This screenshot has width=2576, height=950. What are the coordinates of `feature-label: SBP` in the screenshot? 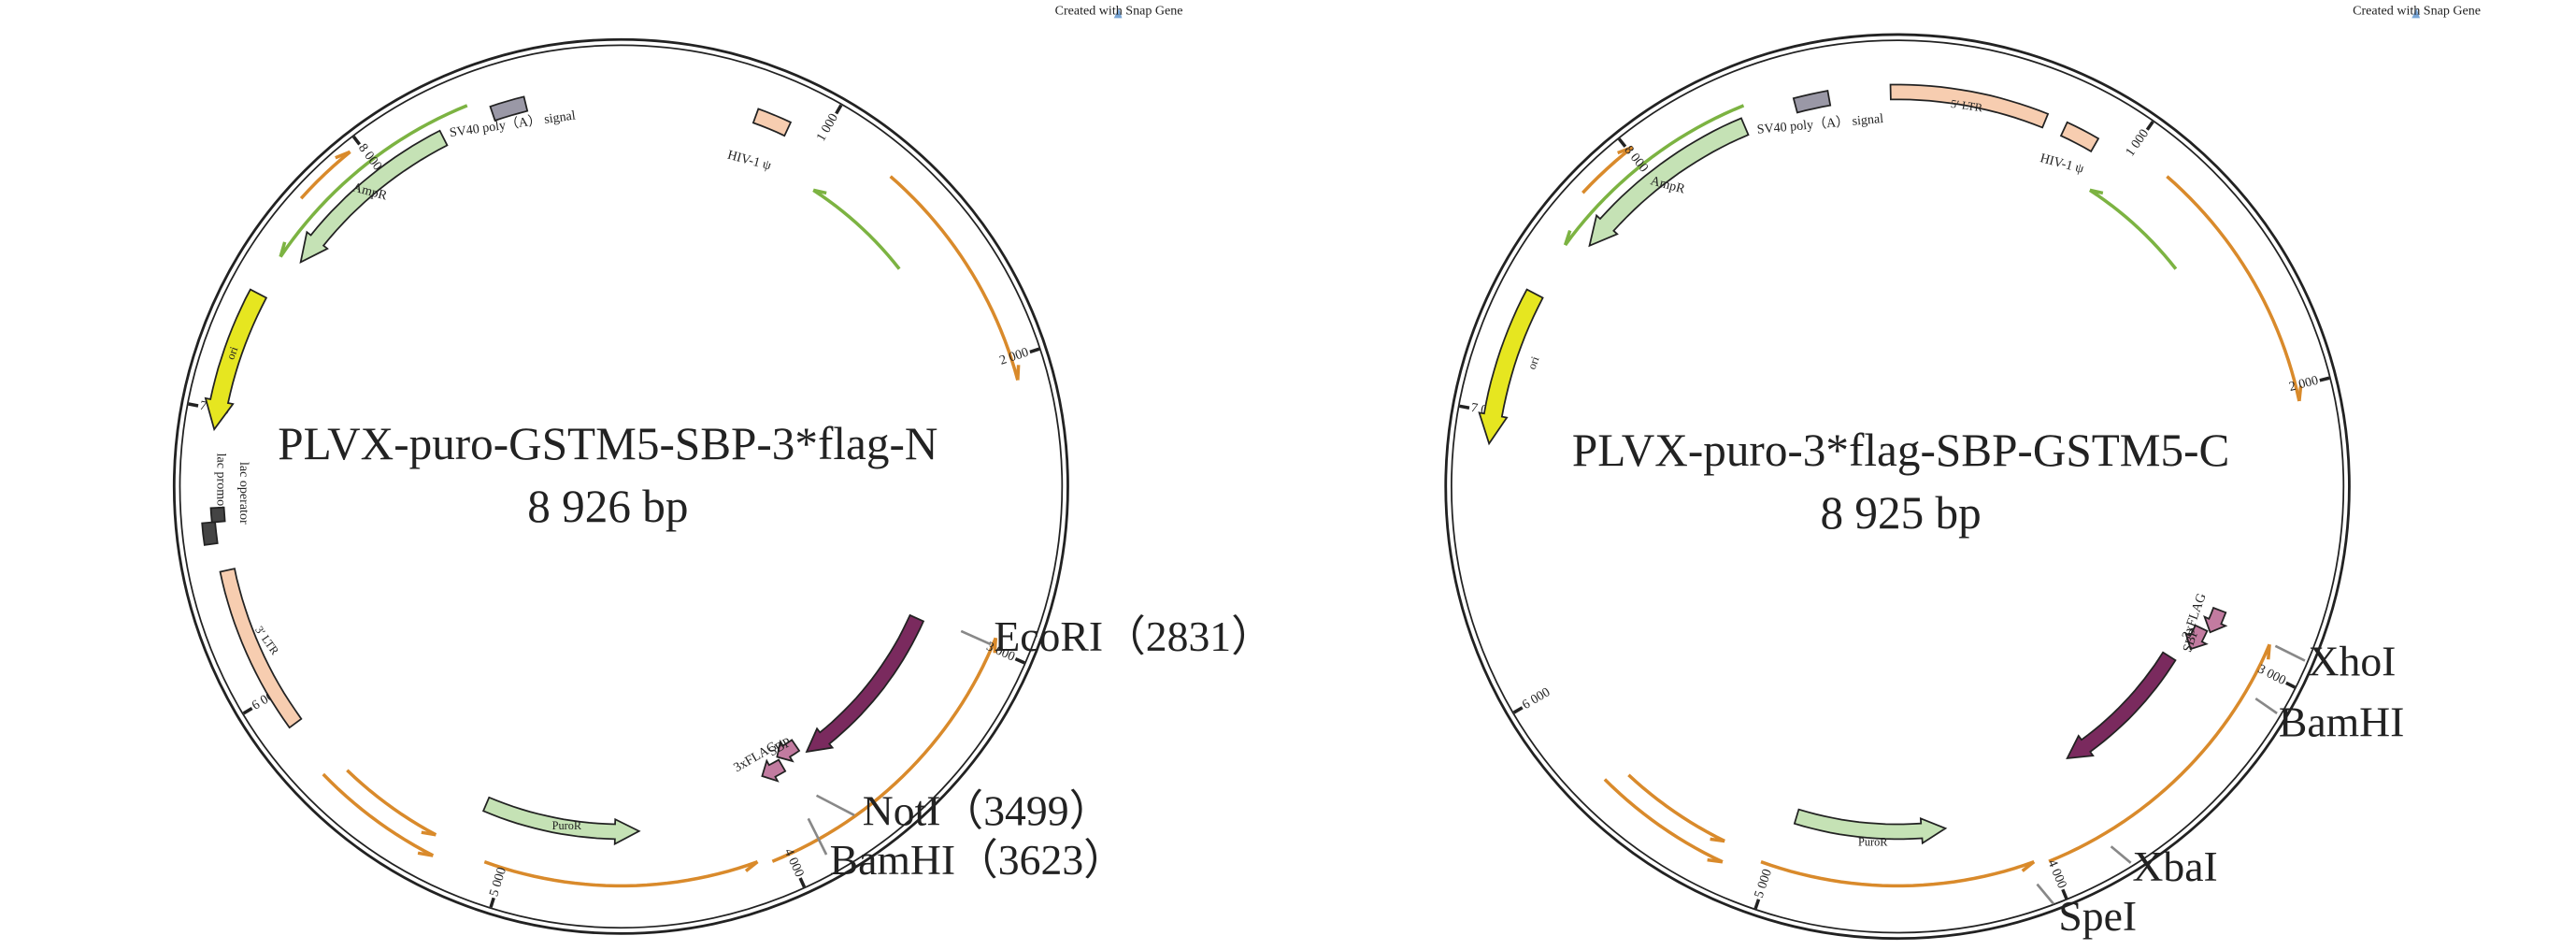 It's located at (2191, 641).